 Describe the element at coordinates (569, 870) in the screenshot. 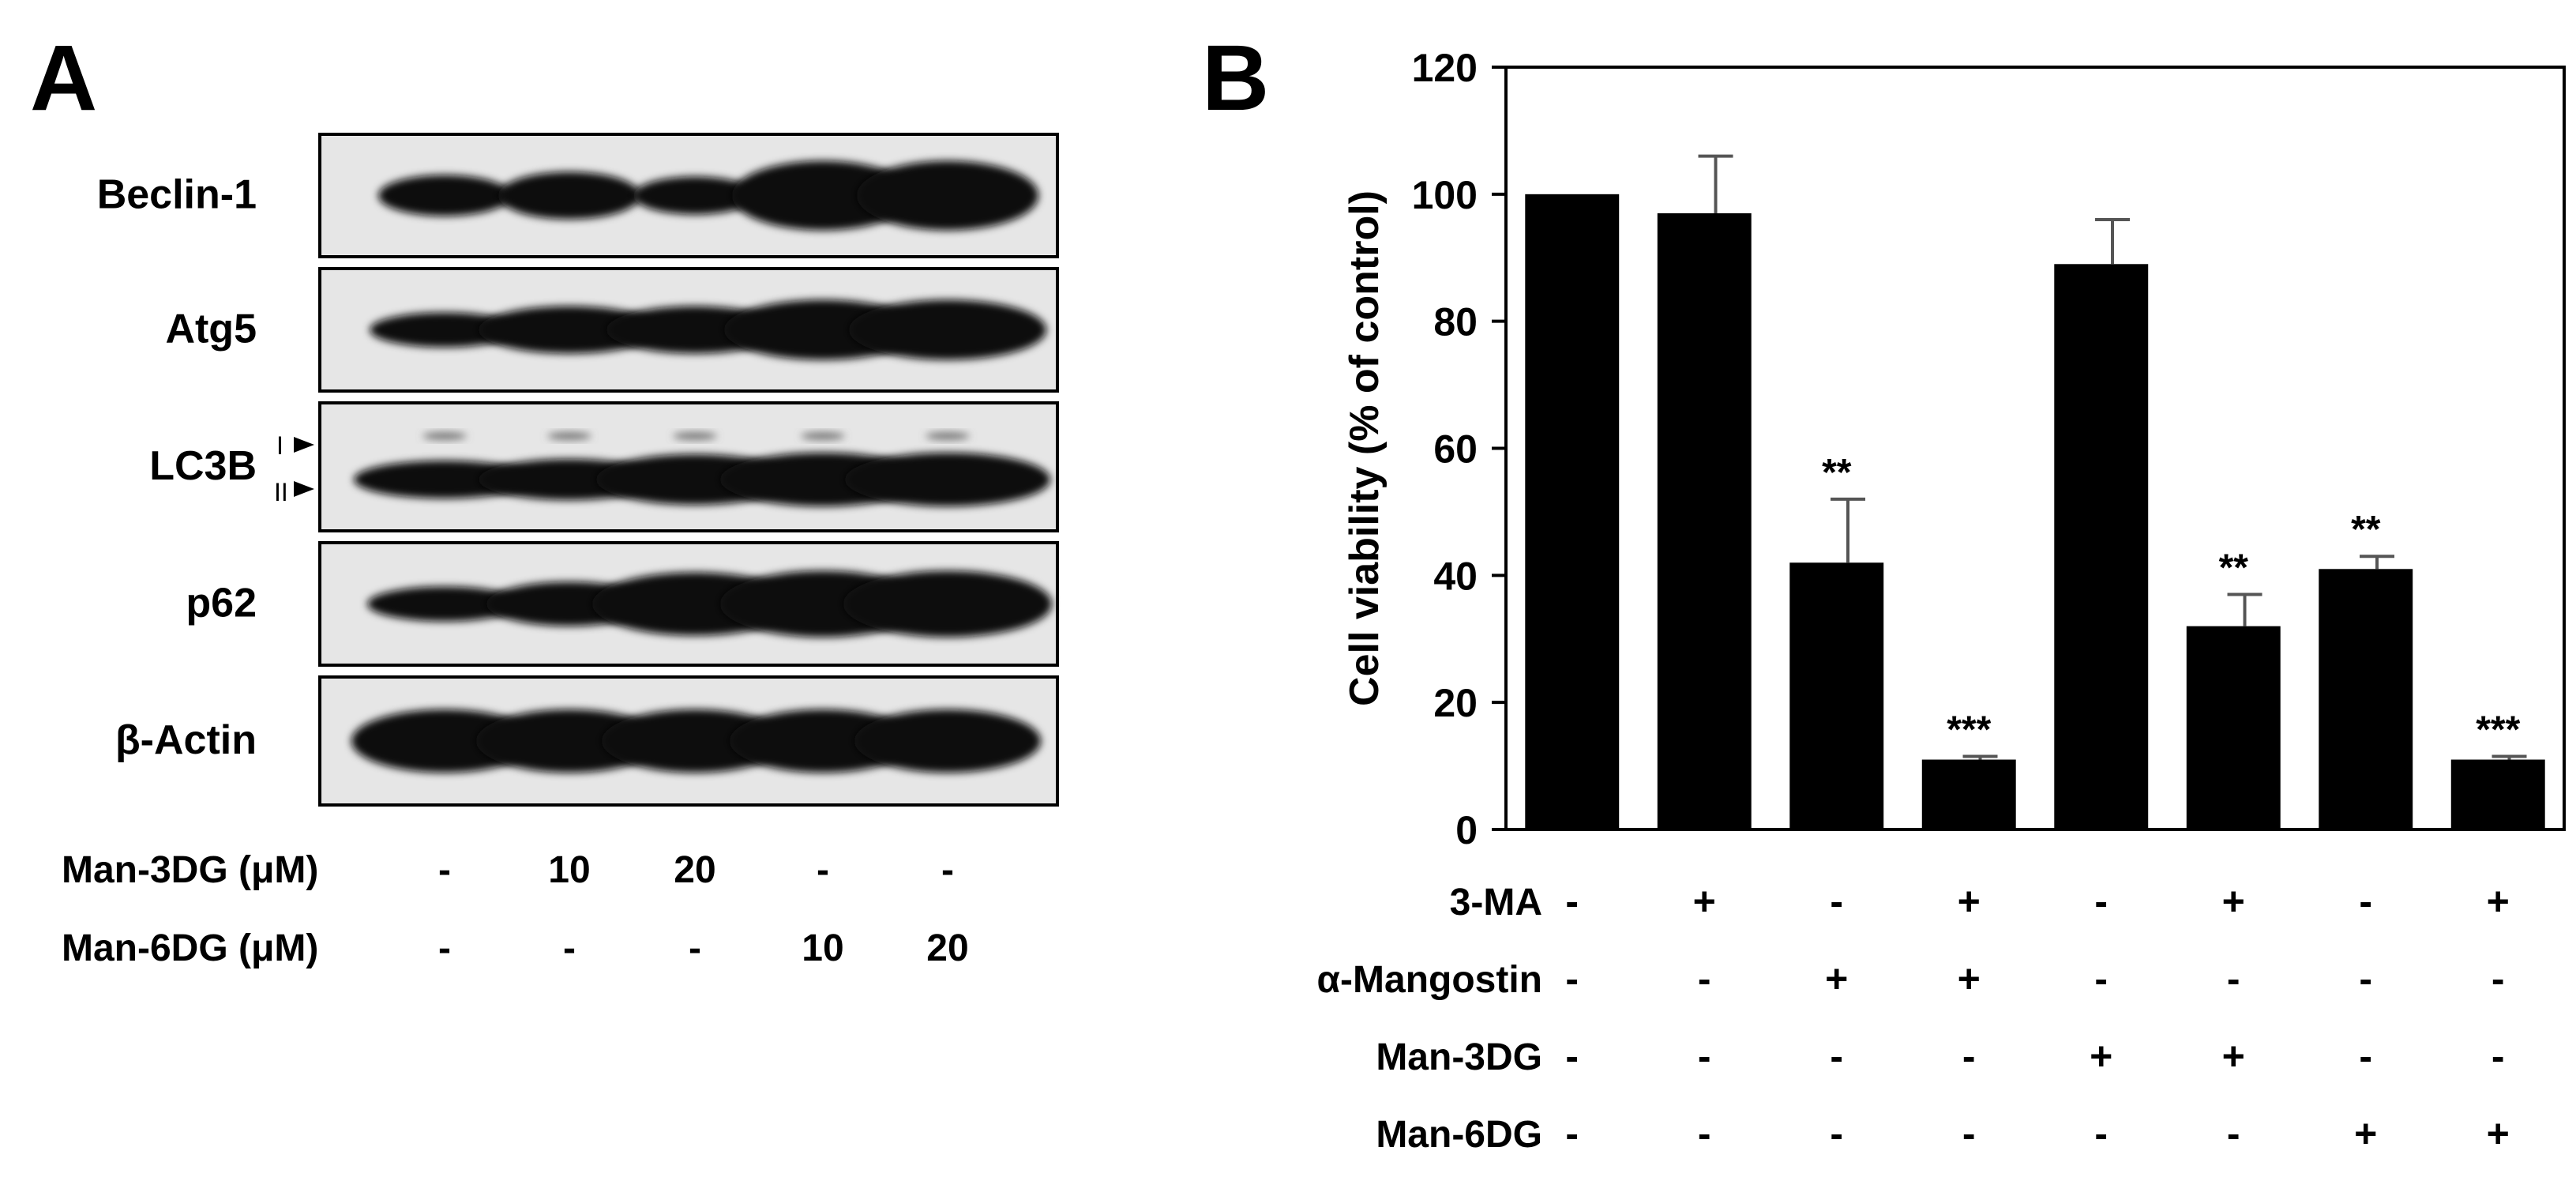

I see `treatment-1-lane-2: 10` at that location.